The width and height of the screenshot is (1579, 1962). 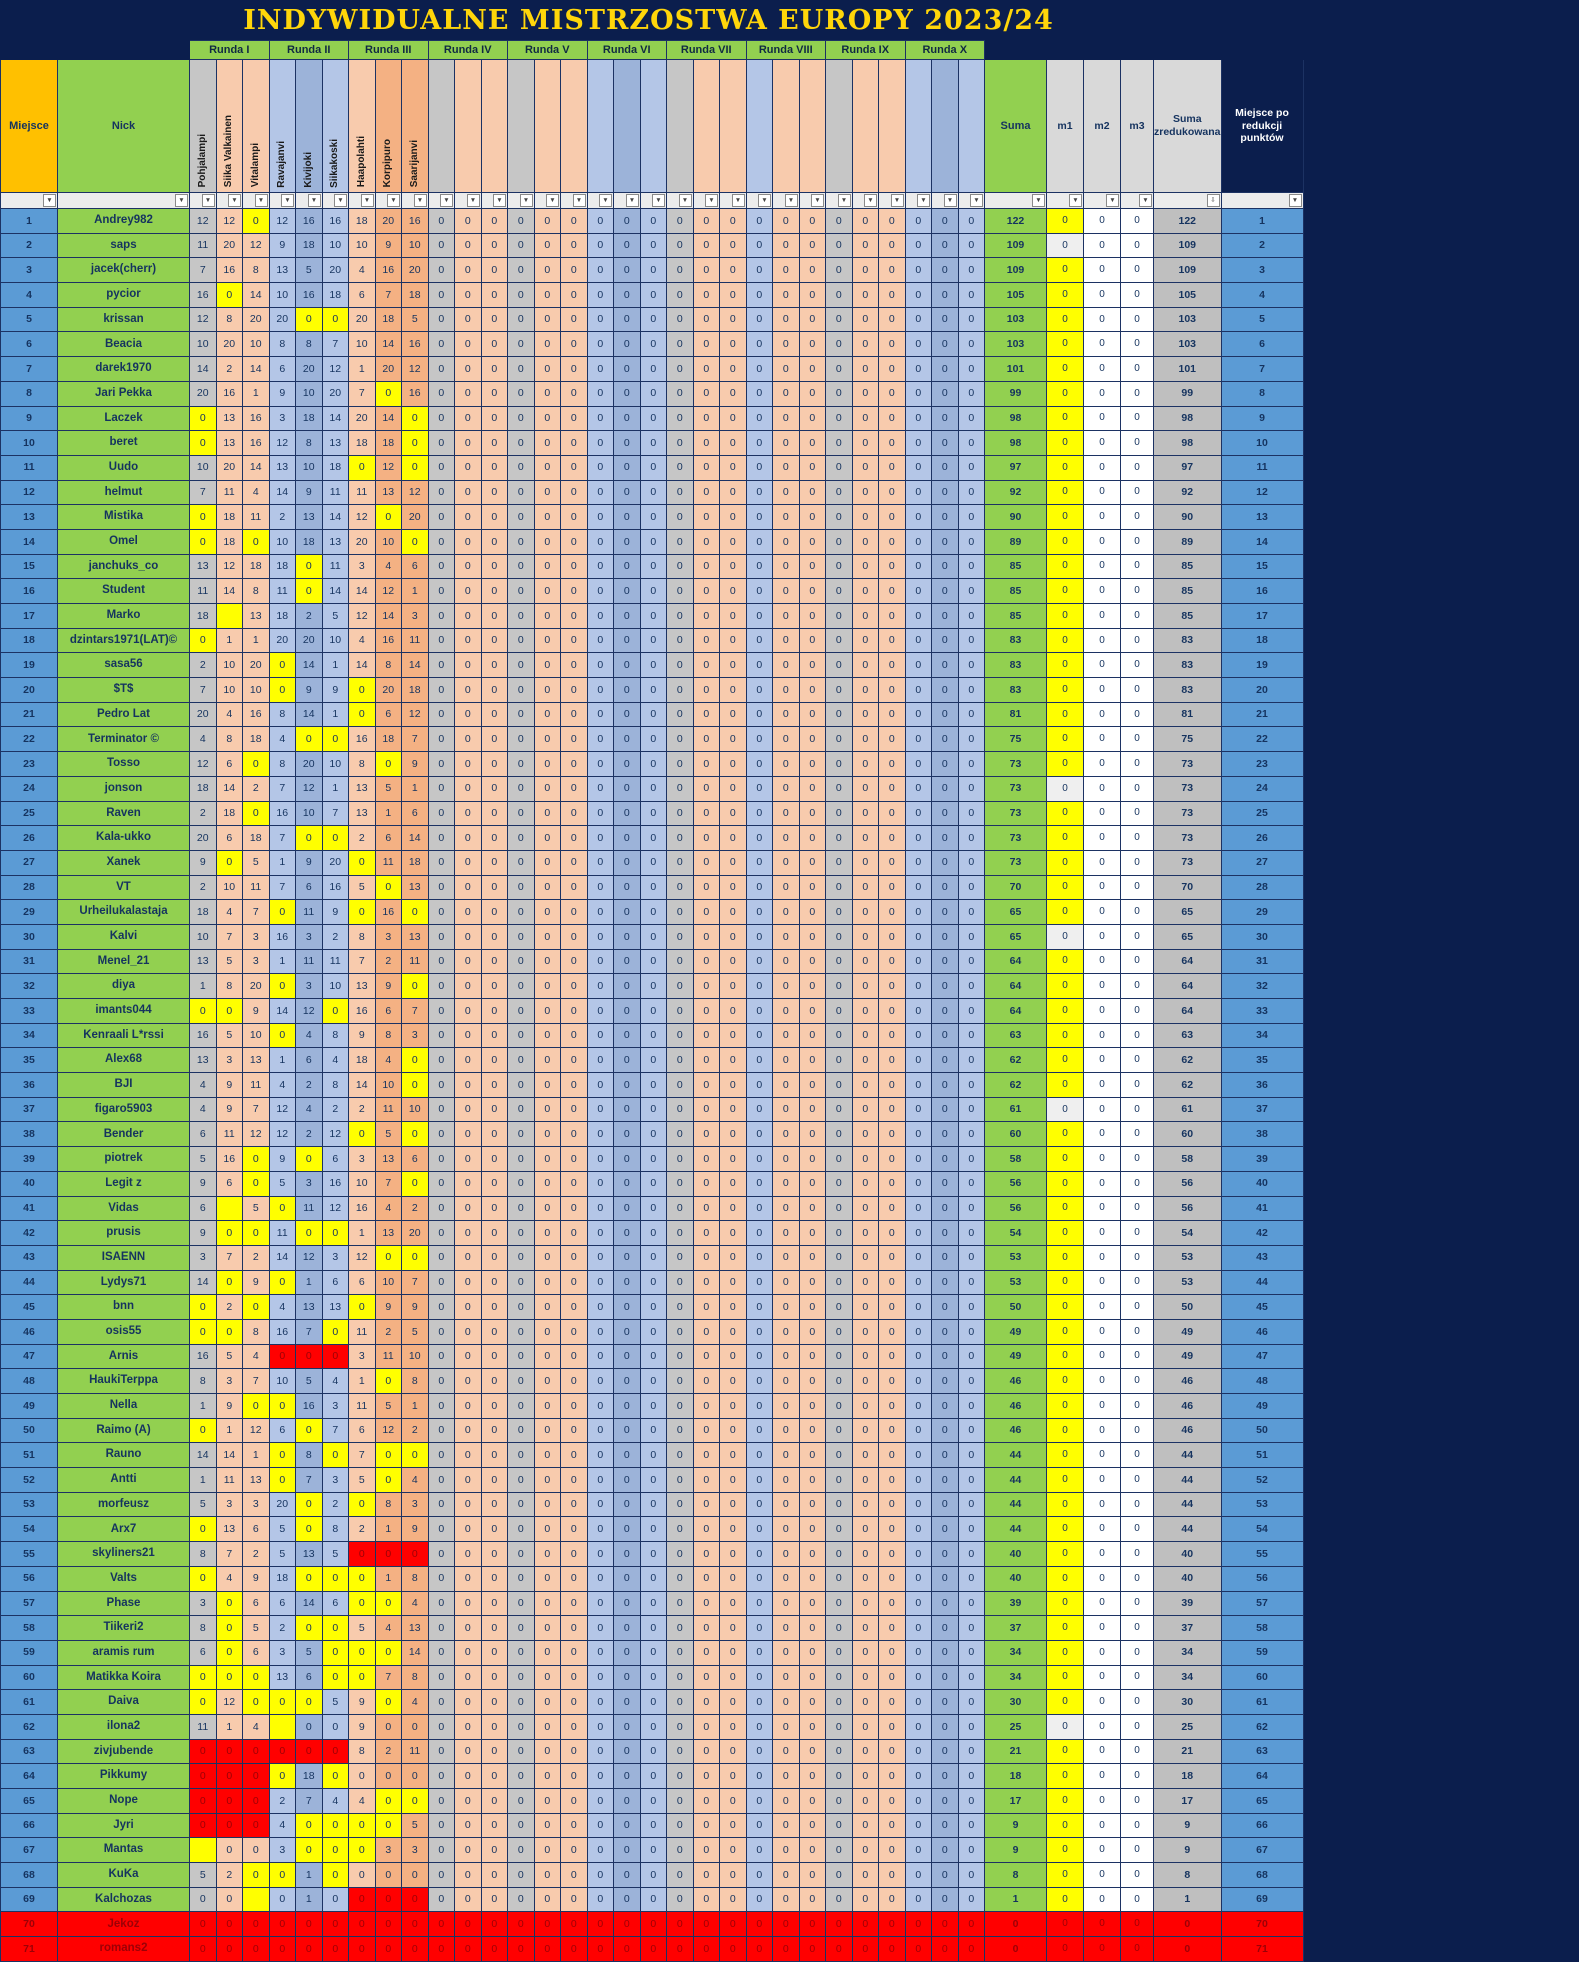 I want to click on score-cell: 6, so click(x=362, y=295).